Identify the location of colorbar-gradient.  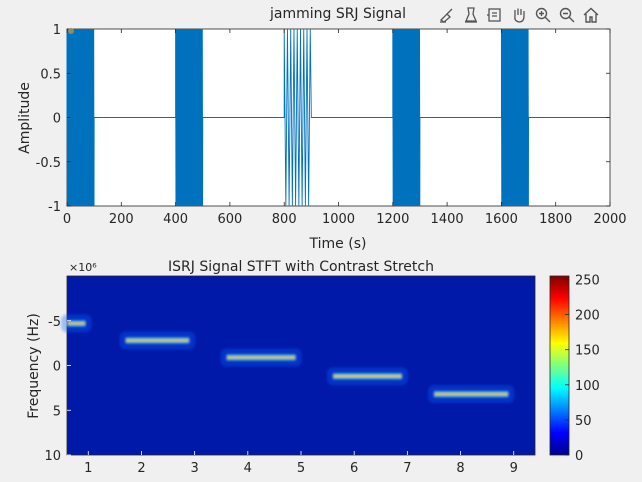
(559, 365).